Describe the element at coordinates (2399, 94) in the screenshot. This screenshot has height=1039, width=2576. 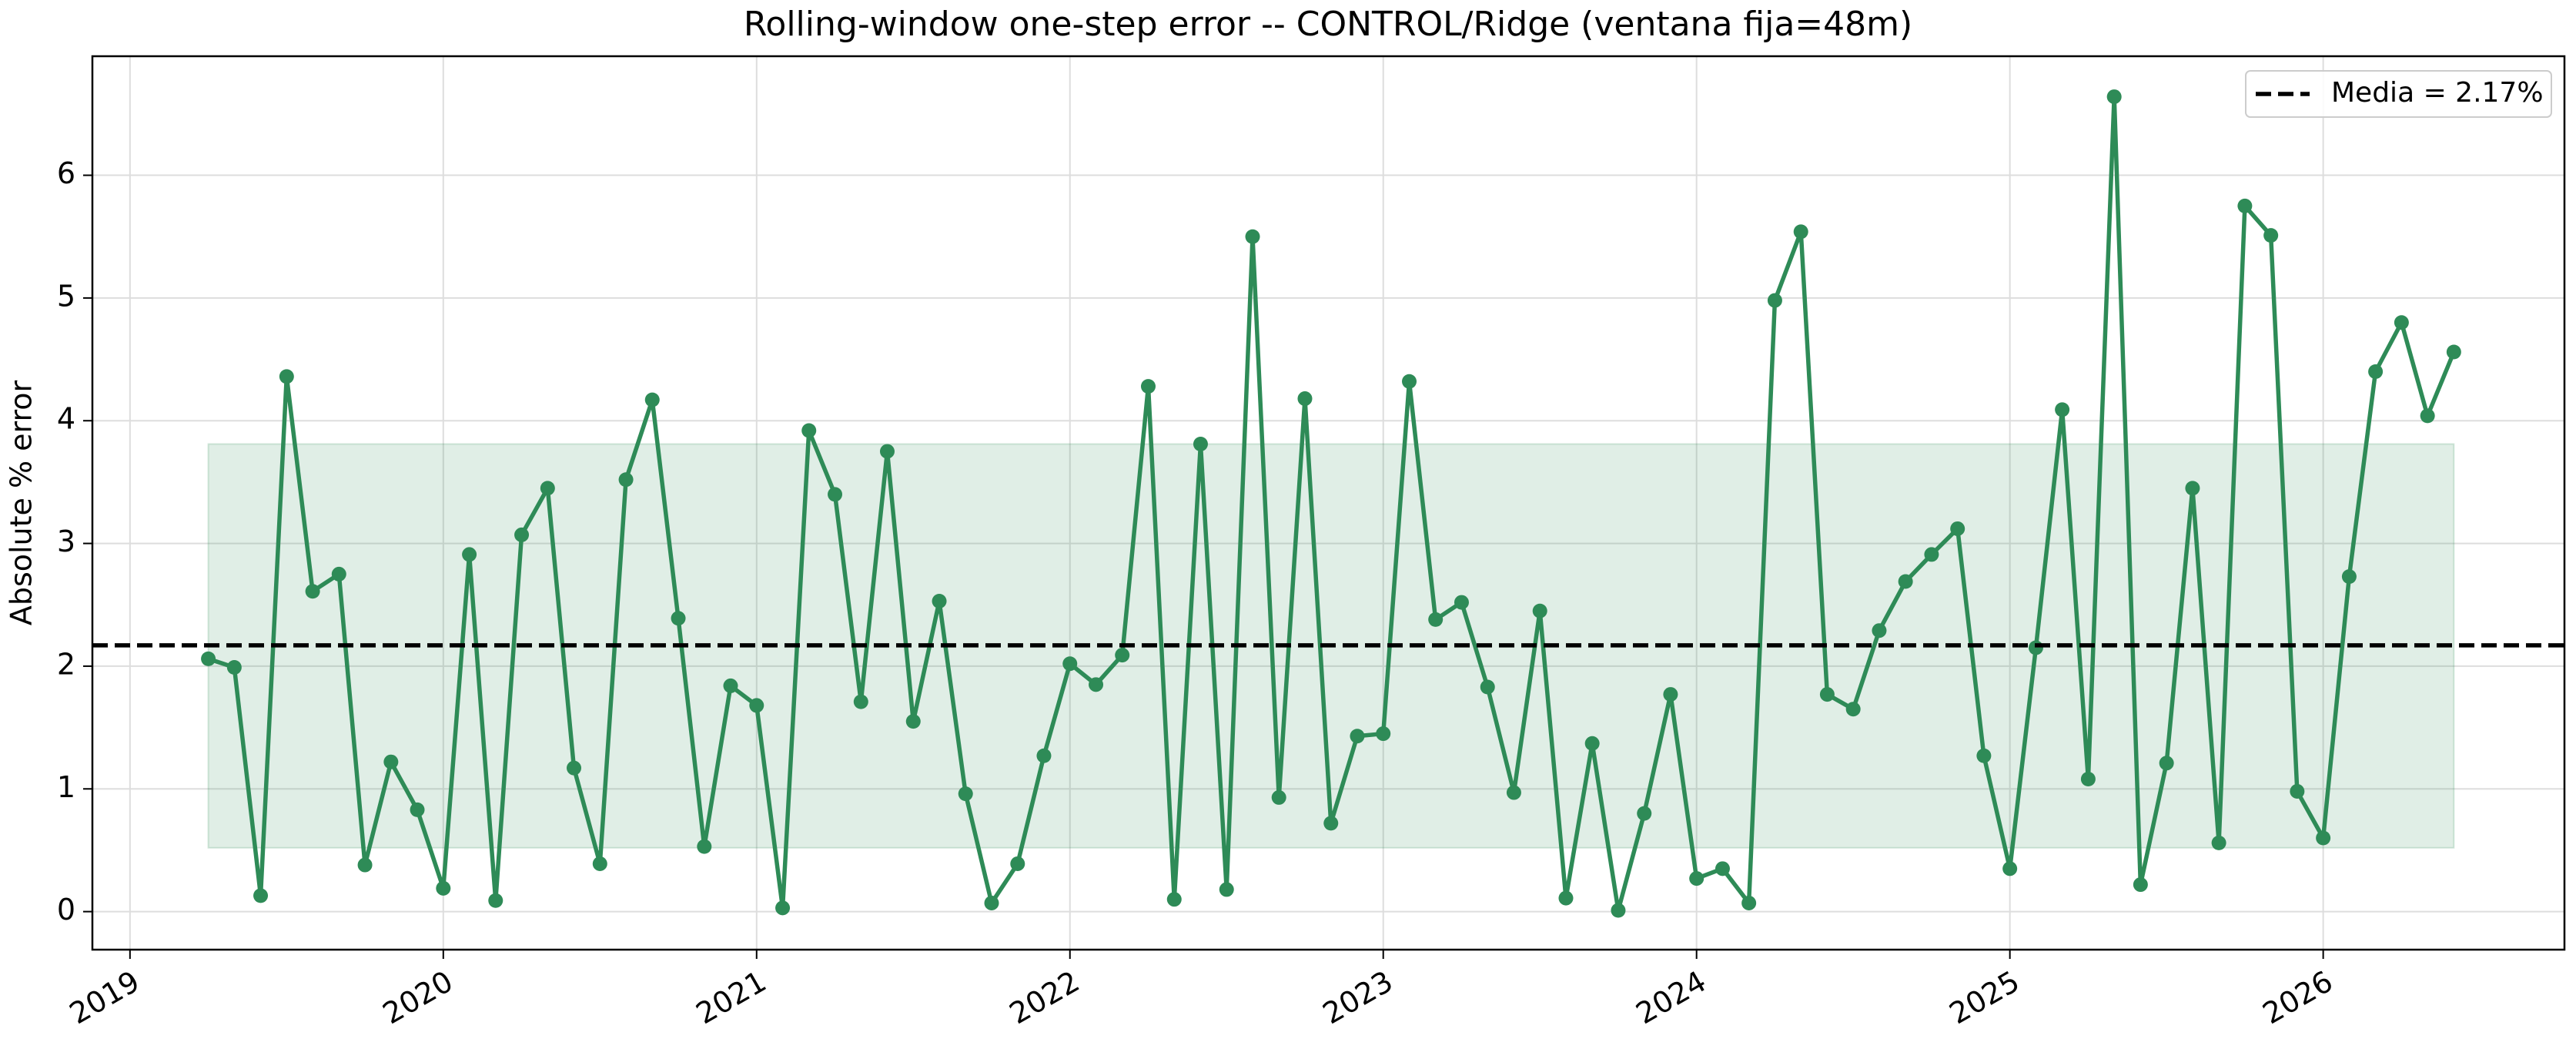
I see `legend-box` at that location.